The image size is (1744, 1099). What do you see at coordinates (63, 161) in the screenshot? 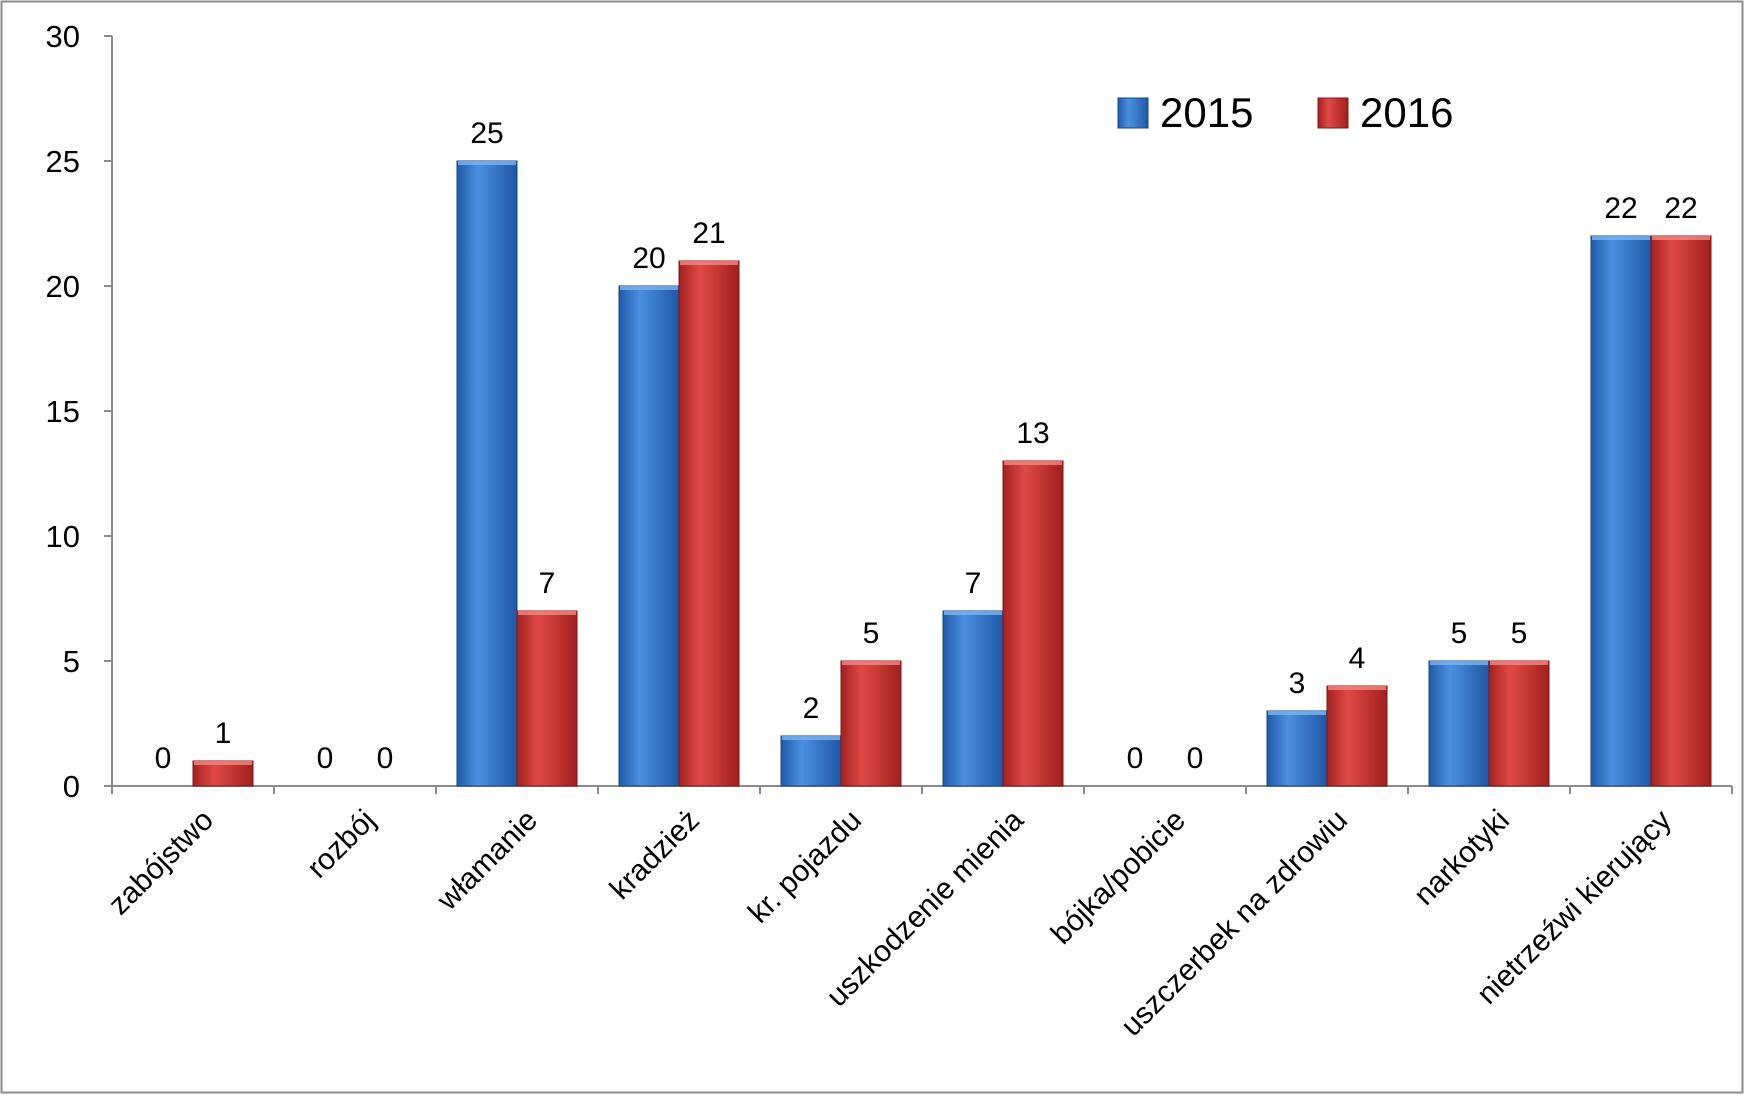
I see `y-tick-label: 25` at bounding box center [63, 161].